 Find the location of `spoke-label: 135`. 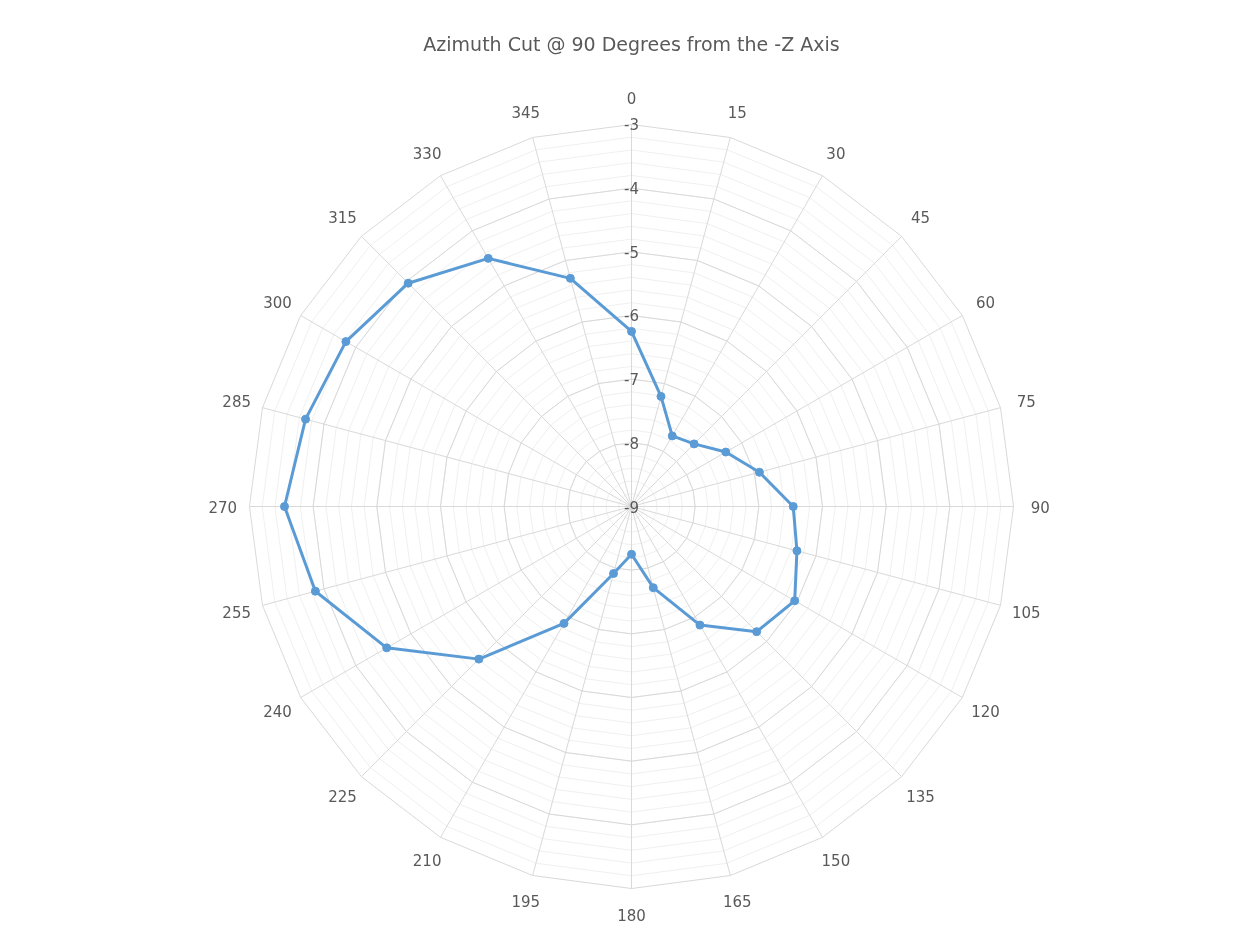

spoke-label: 135 is located at coordinates (920, 796).